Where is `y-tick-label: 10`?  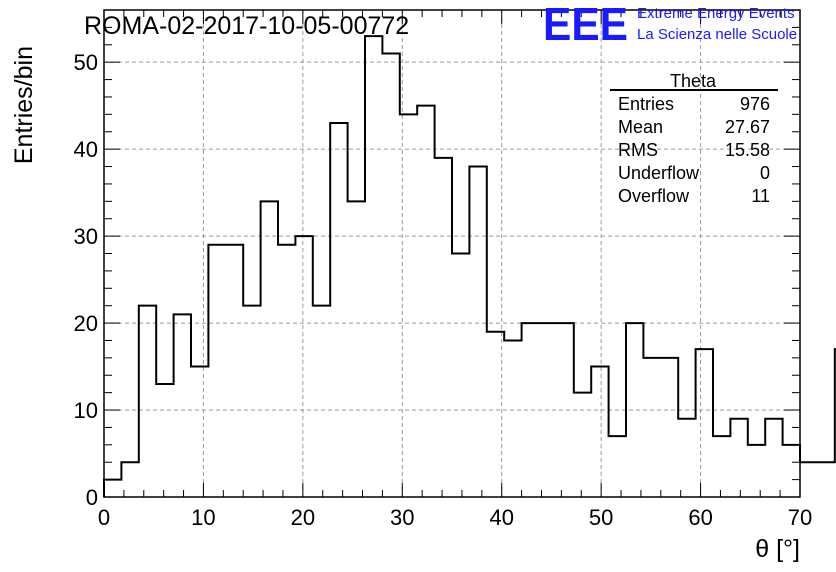
y-tick-label: 10 is located at coordinates (86, 410).